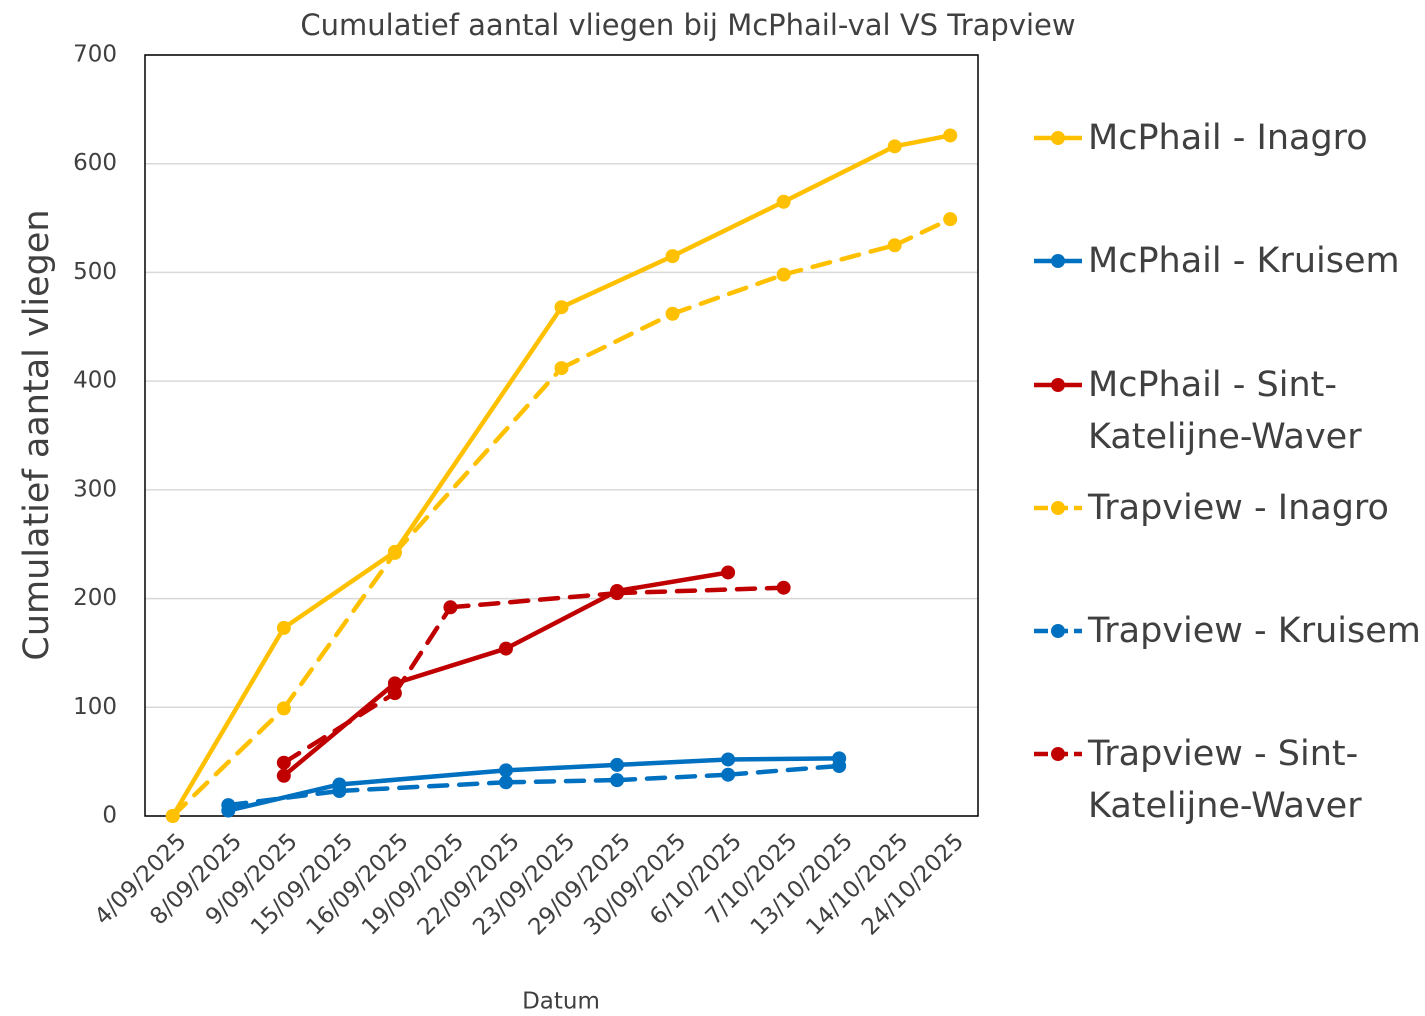  I want to click on legend-entry: Trapview - Inagro, so click(1227, 508).